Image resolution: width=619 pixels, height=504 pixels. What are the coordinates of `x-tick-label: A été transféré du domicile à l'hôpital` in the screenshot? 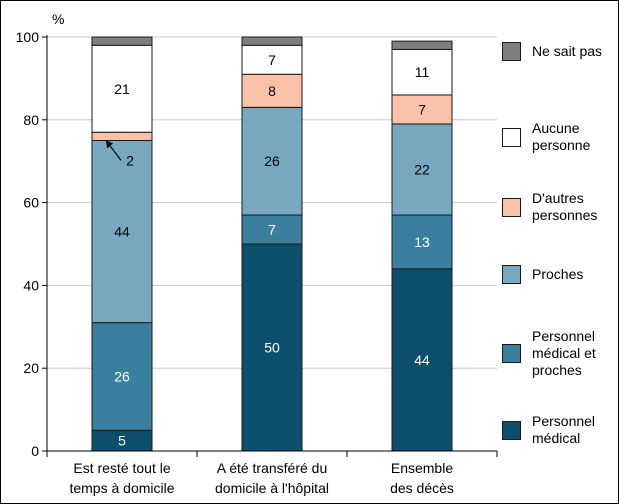 It's located at (272, 478).